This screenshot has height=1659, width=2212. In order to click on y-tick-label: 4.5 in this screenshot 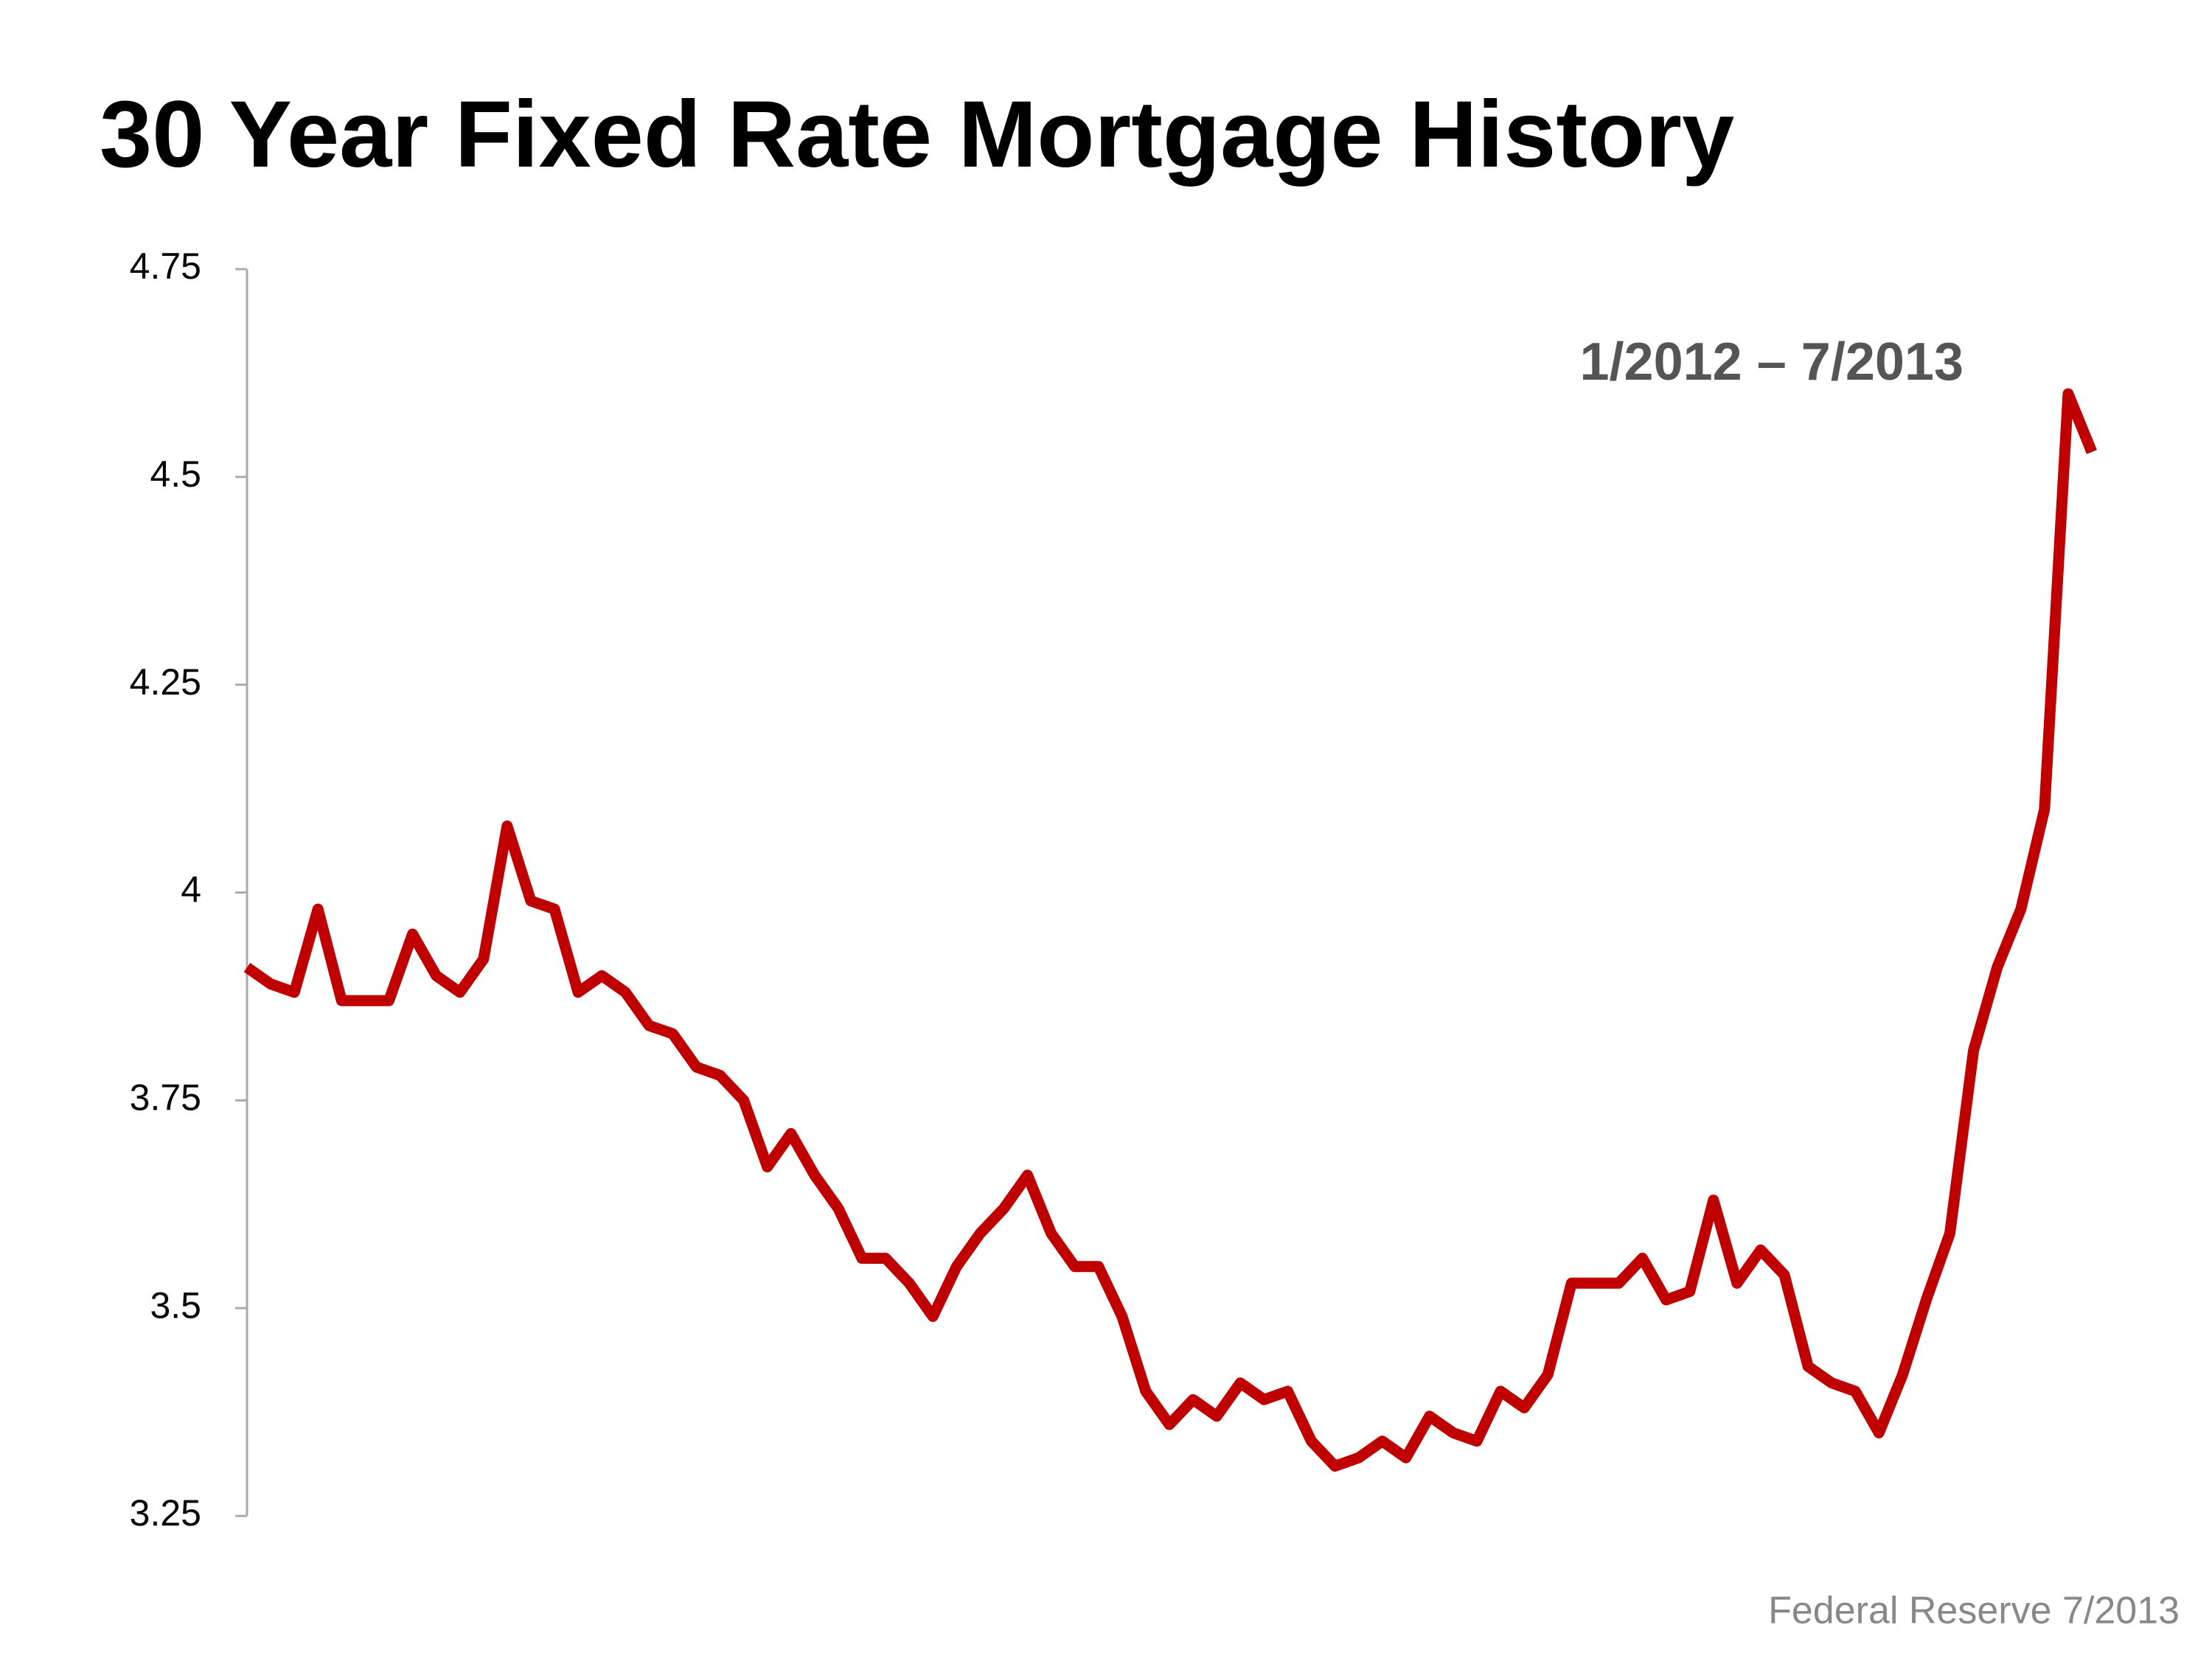, I will do `click(175, 474)`.